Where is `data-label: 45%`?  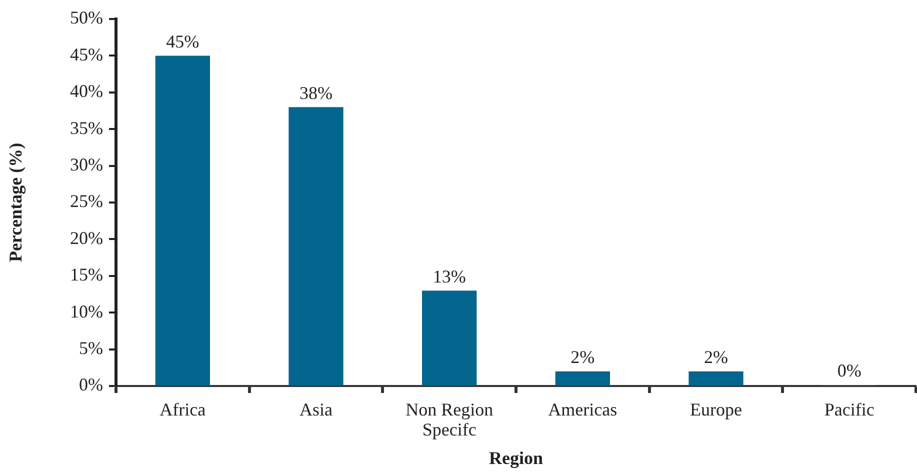 data-label: 45% is located at coordinates (183, 41).